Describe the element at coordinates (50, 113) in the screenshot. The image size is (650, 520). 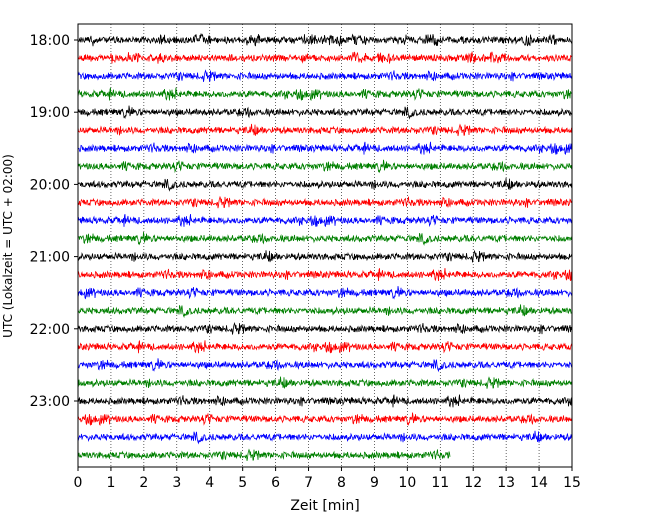
I see `y-tick-label-1900: 19:00` at that location.